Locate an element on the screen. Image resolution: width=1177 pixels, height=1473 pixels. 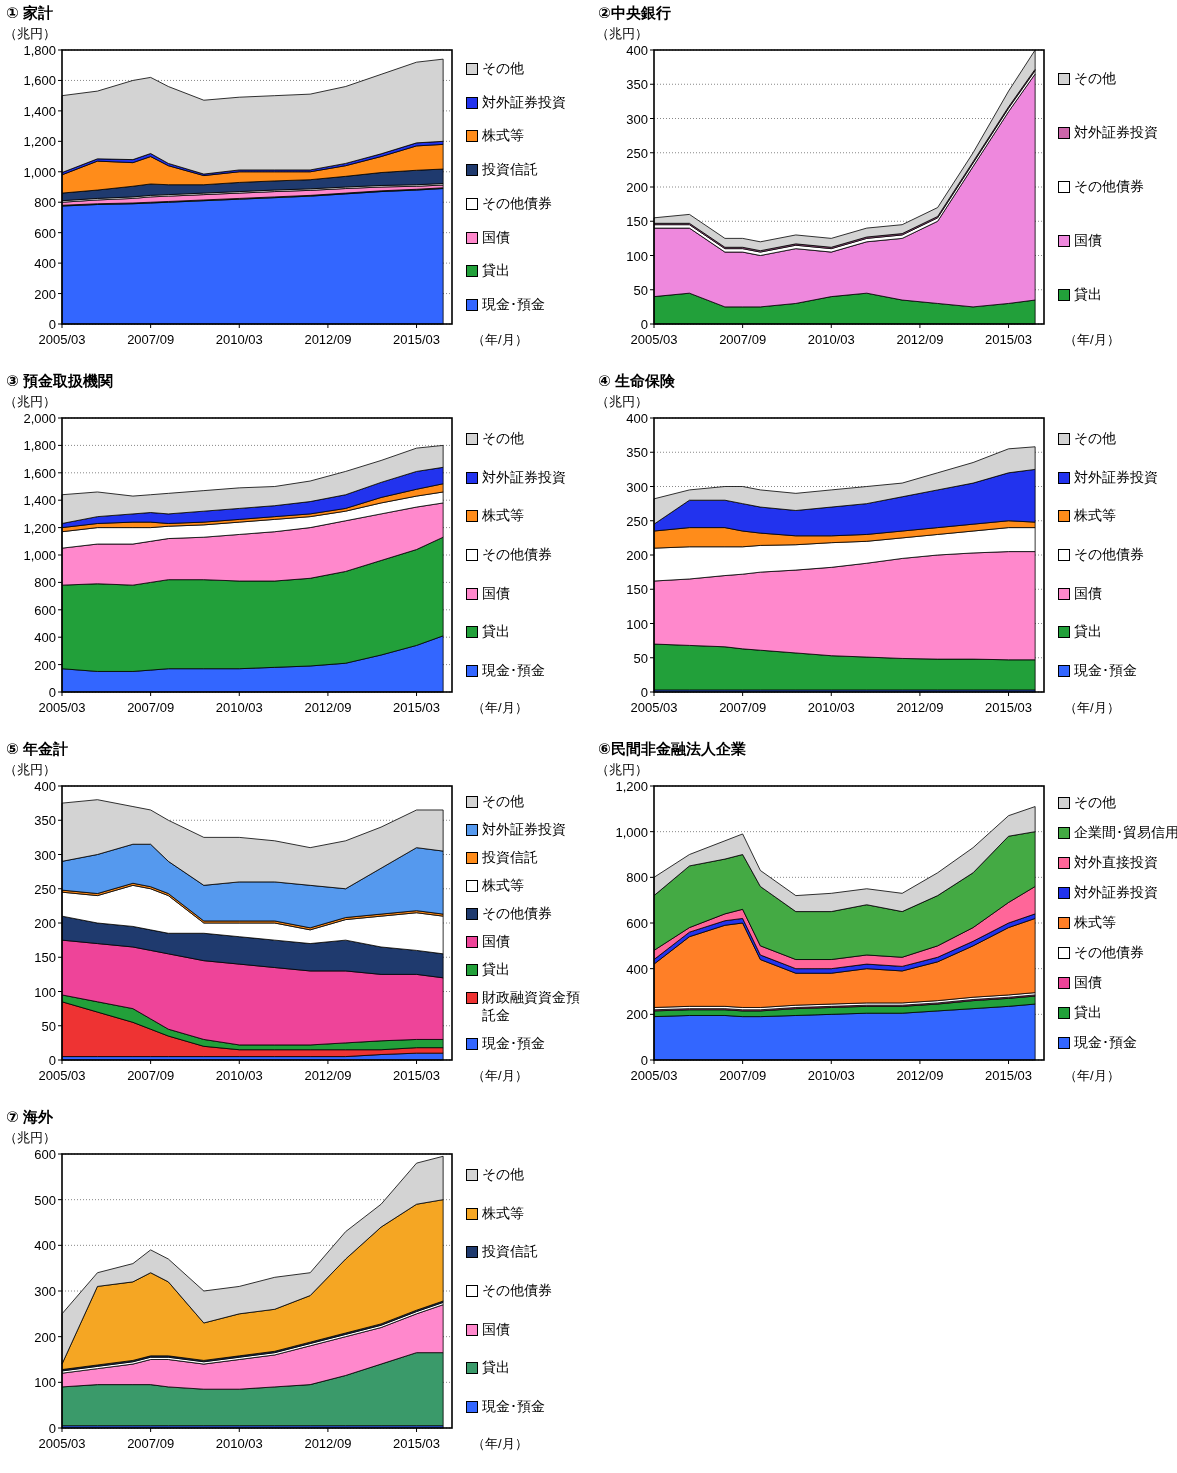
legend-label: 対外直接投資 is located at coordinates (1116, 863).